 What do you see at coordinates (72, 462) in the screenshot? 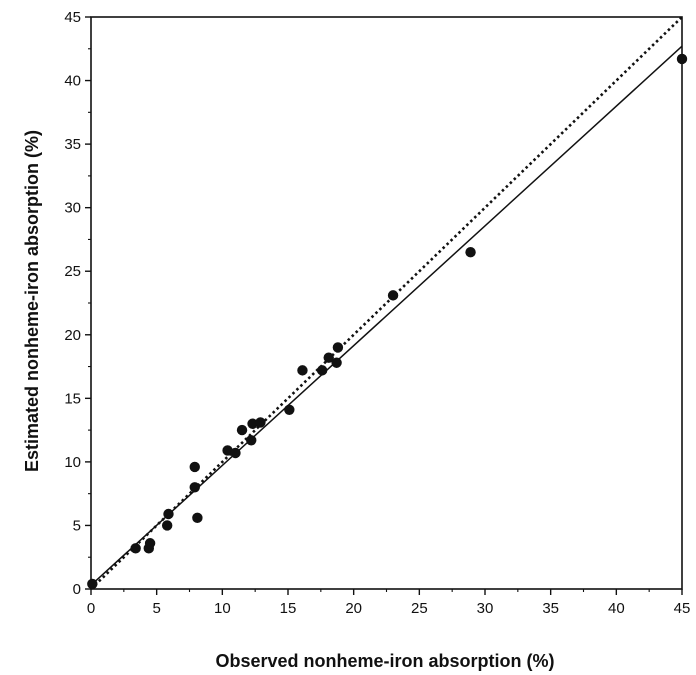
I see `y-tick-label-10: 10` at bounding box center [72, 462].